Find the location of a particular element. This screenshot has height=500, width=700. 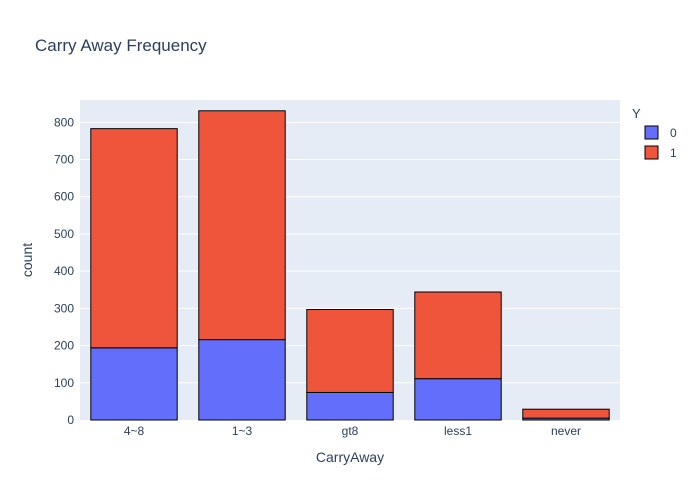

bar-1~3-series-0 is located at coordinates (242, 380).